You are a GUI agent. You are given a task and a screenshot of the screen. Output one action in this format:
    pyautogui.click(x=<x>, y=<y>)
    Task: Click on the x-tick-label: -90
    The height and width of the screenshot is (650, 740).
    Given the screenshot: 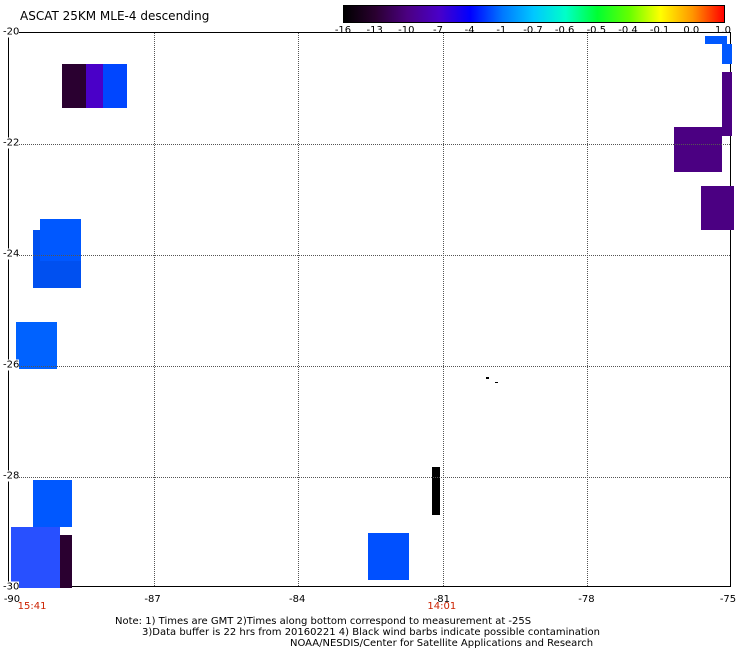 What is the action you would take?
    pyautogui.click(x=12, y=599)
    